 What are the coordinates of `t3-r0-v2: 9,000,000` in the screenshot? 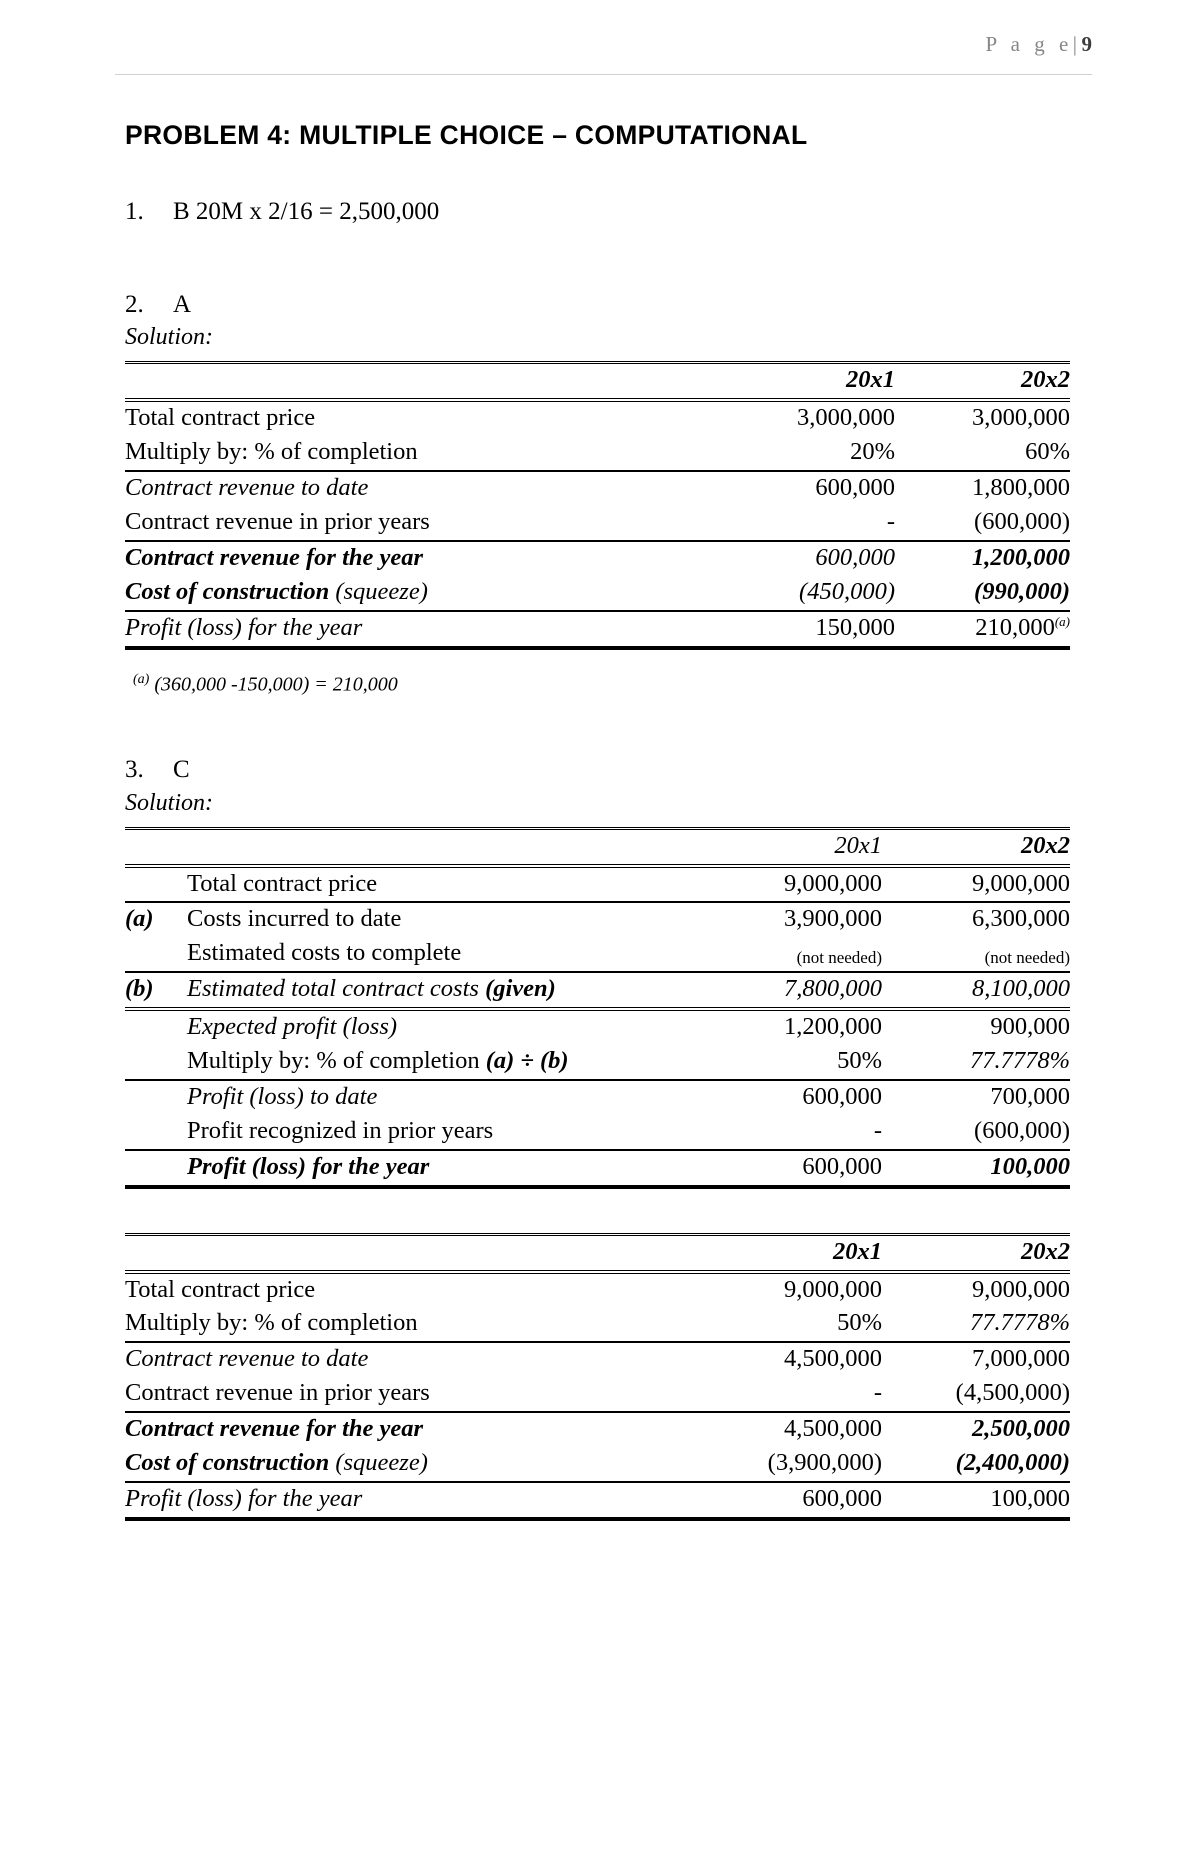 It's located at (1021, 1289).